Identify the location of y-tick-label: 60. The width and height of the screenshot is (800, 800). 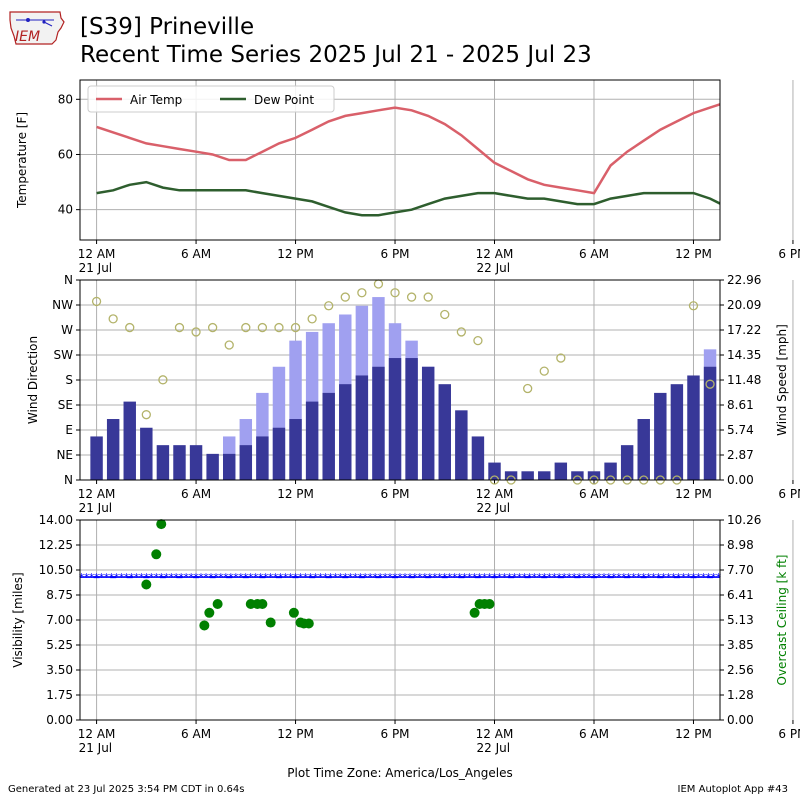
(65, 154).